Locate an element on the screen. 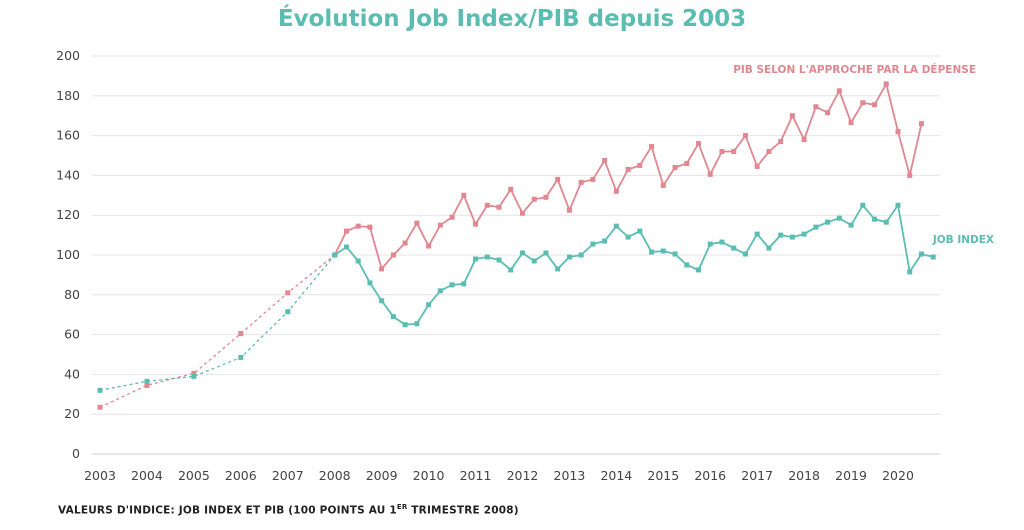 Image resolution: width=1024 pixels, height=530 pixels. pib-dashed-line is located at coordinates (217, 331).